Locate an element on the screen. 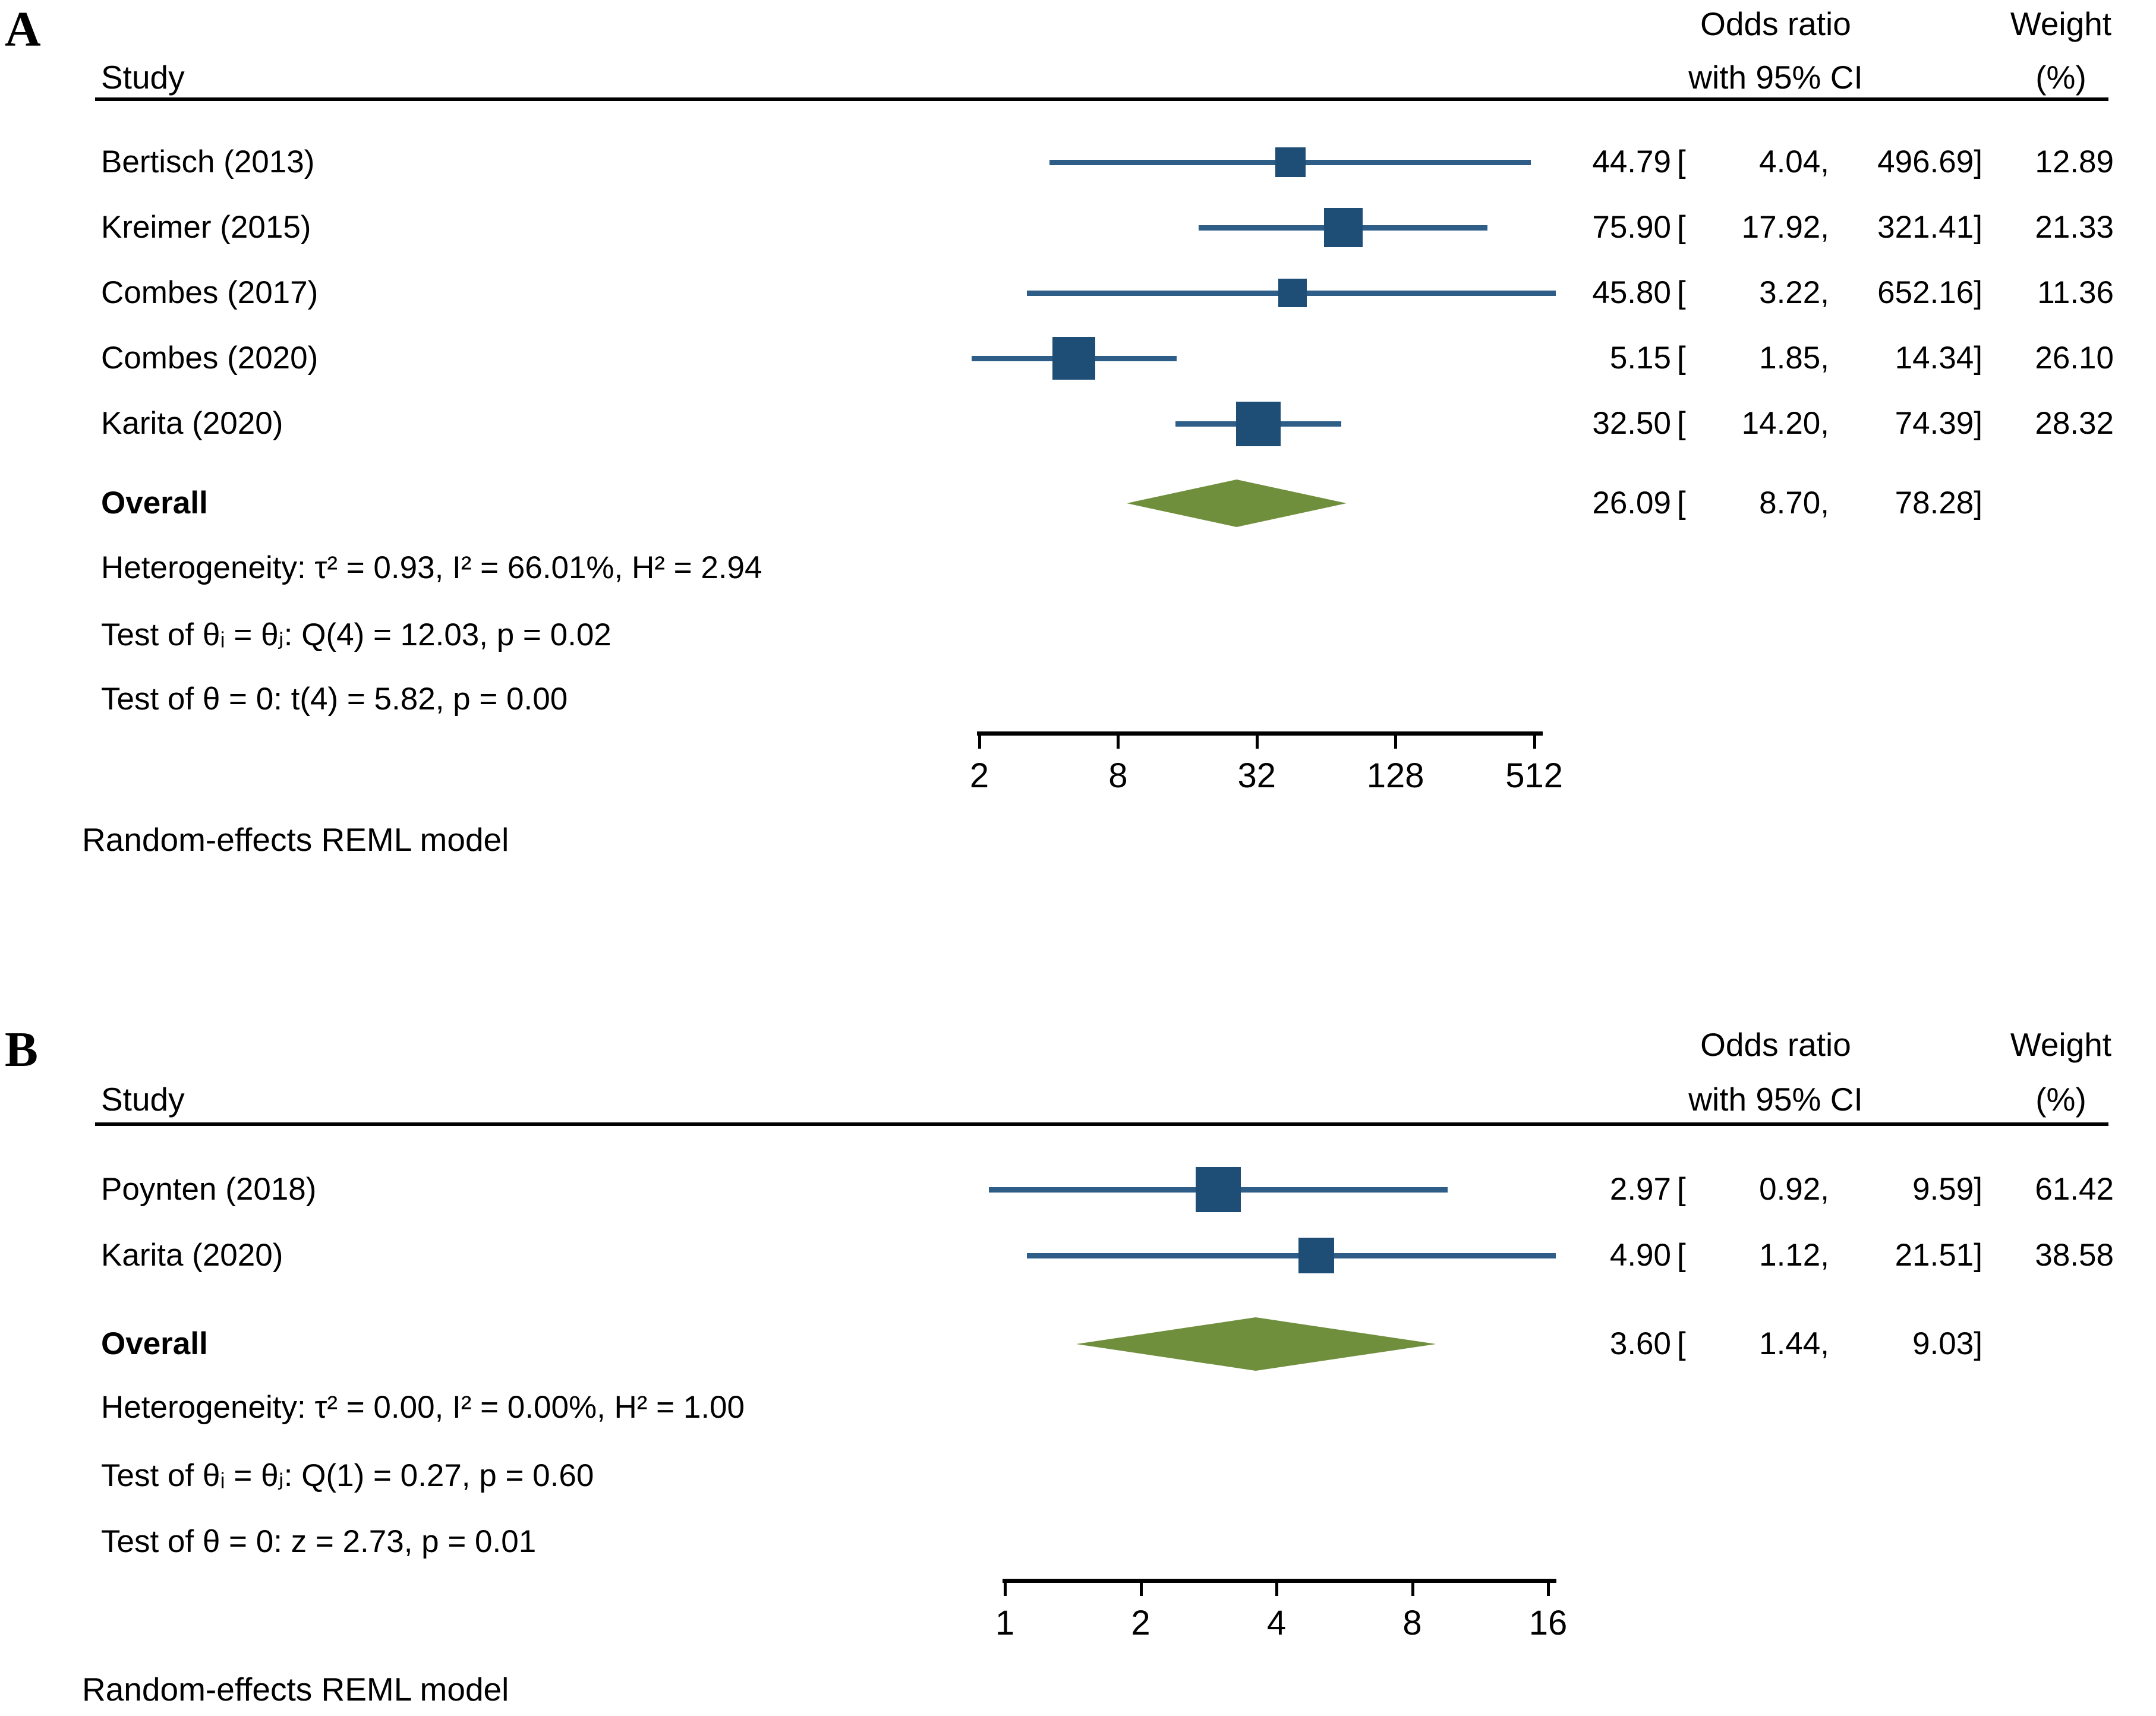 The width and height of the screenshot is (2156, 1716). ci-low-value: 8.70, is located at coordinates (1794, 503).